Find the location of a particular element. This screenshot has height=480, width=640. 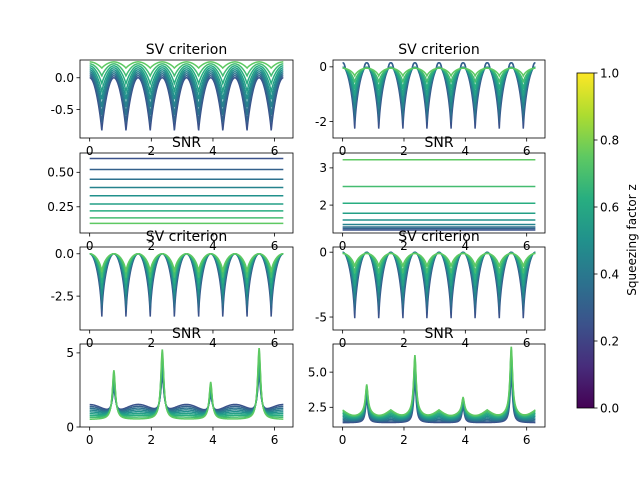

colorbar-gradient is located at coordinates (585, 240).